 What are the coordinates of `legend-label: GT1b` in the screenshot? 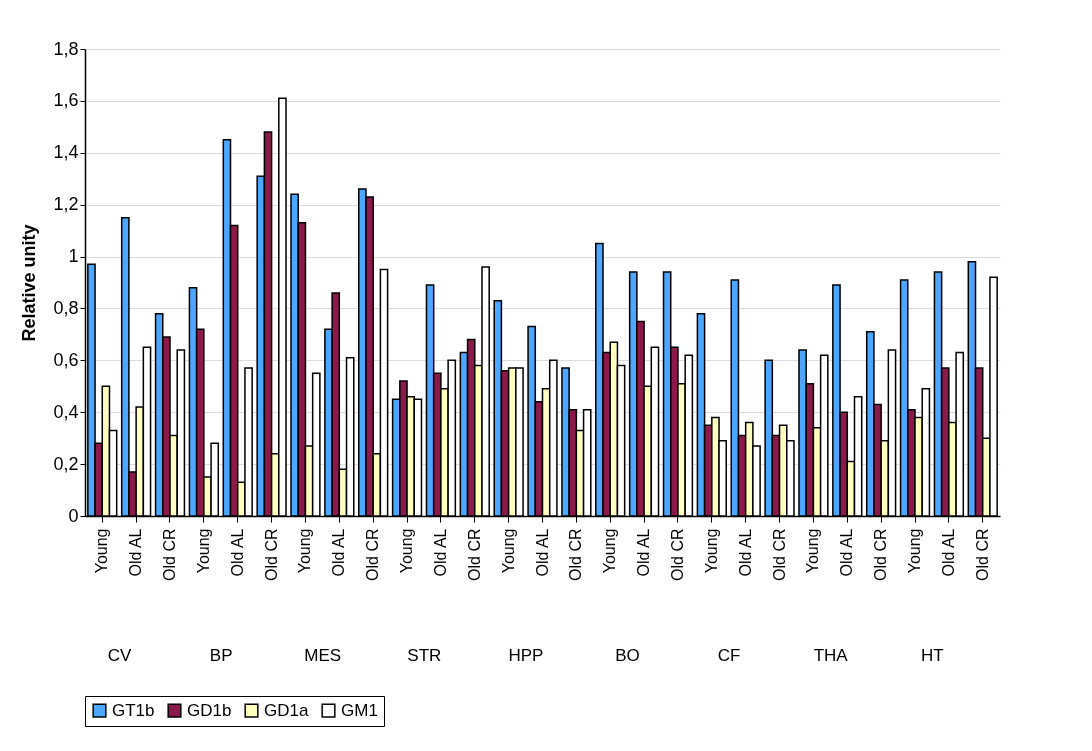 It's located at (133, 710).